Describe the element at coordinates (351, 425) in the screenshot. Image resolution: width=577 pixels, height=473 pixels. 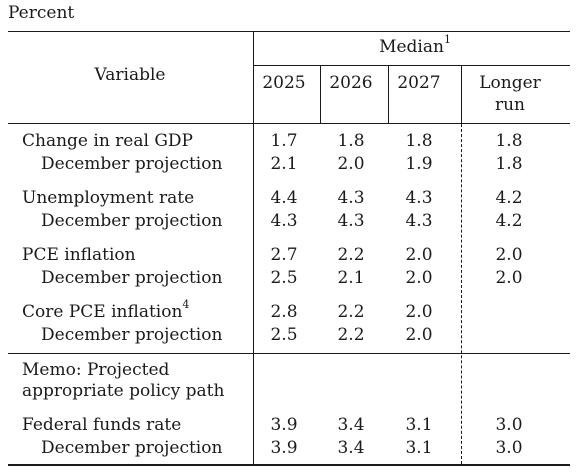
I see `cell-ffr-2026: 3.4` at that location.